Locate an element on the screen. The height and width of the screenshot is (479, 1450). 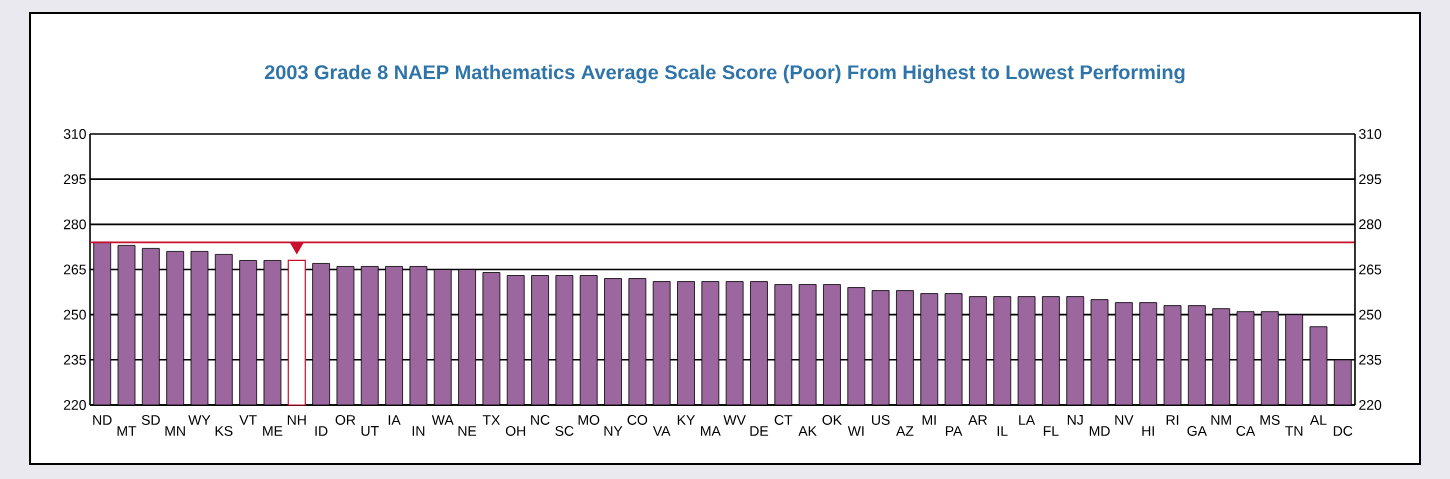
y-tick-label: 295 is located at coordinates (74, 179).